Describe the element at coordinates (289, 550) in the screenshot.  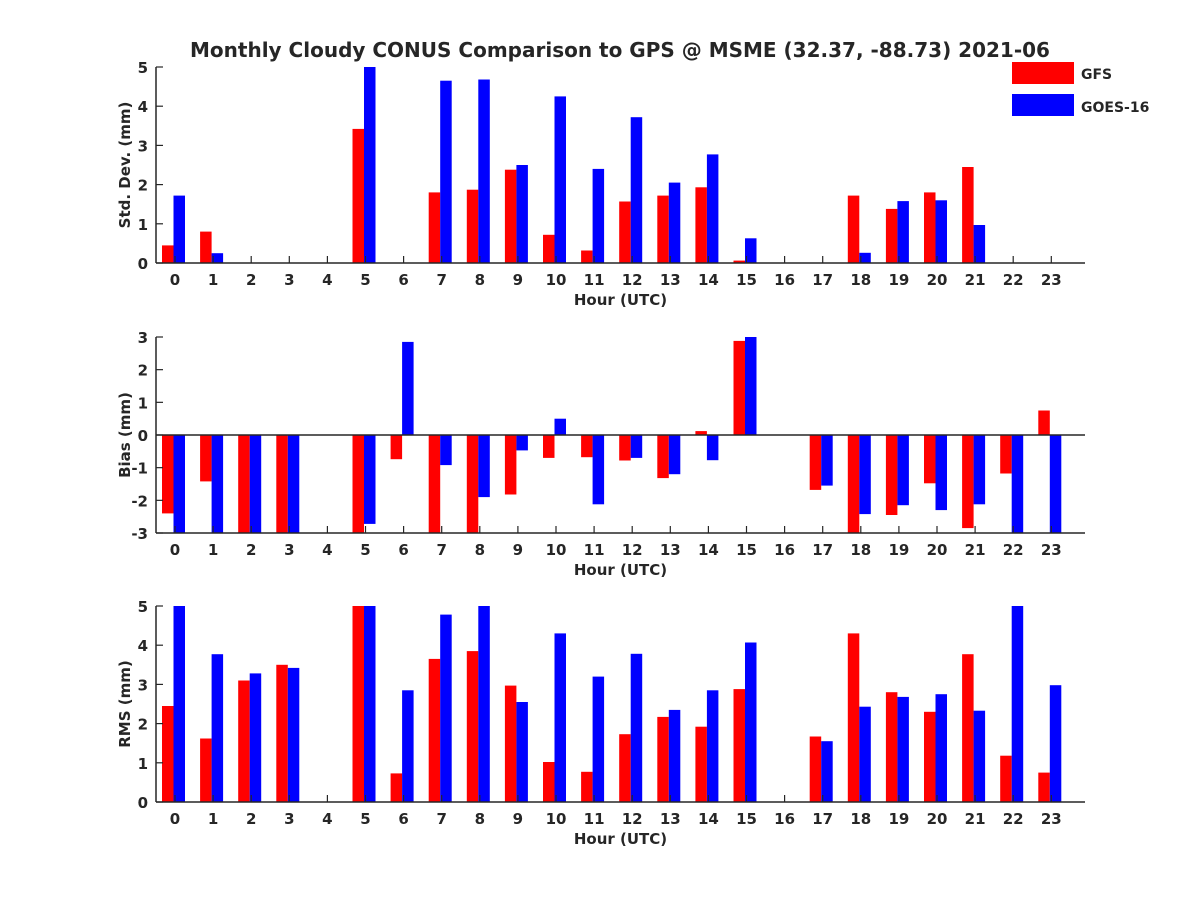
I see `x-tick-label: 3` at that location.